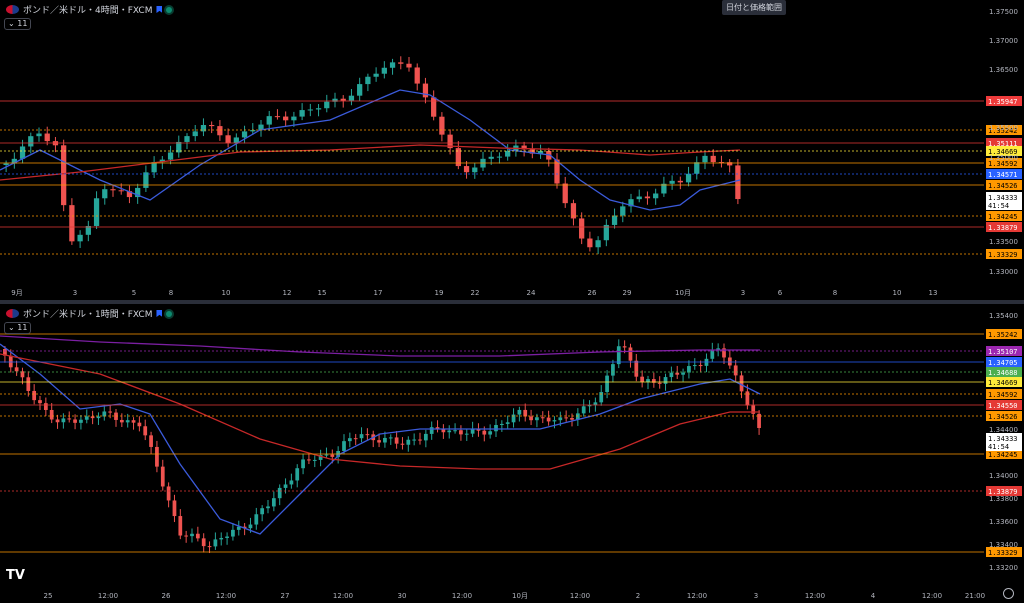  Describe the element at coordinates (1003, 545) in the screenshot. I see `bottom-price-tick: 1.33400` at that location.